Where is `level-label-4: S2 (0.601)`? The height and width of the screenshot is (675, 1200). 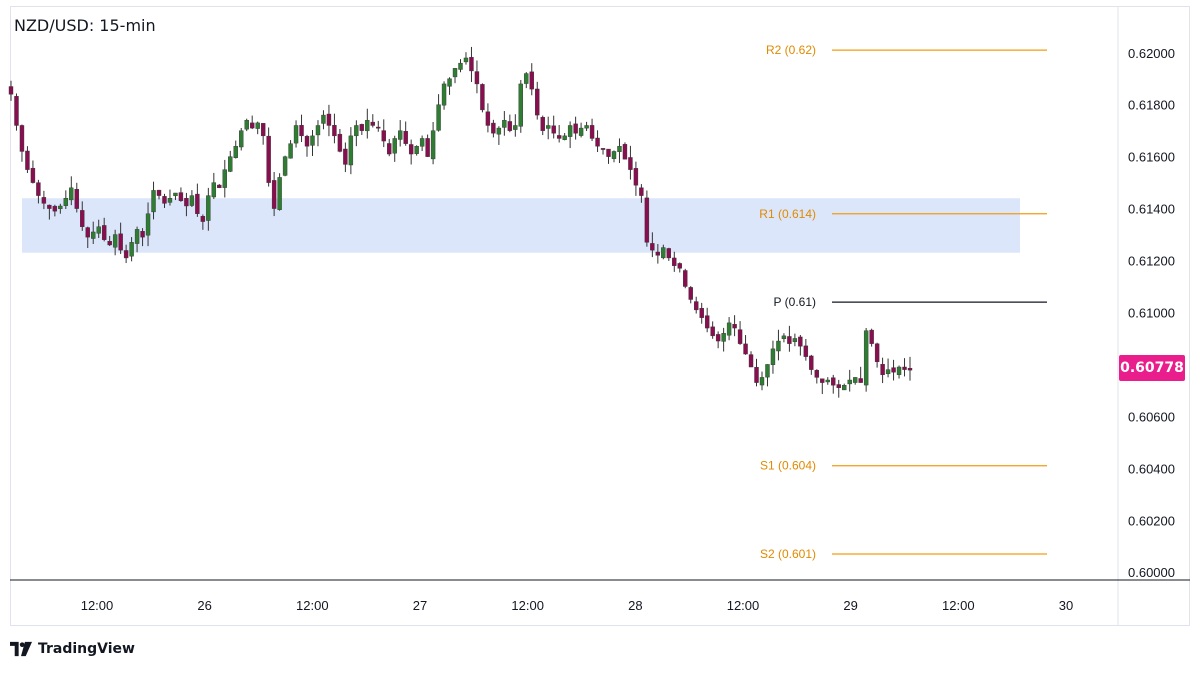 level-label-4: S2 (0.601) is located at coordinates (788, 554).